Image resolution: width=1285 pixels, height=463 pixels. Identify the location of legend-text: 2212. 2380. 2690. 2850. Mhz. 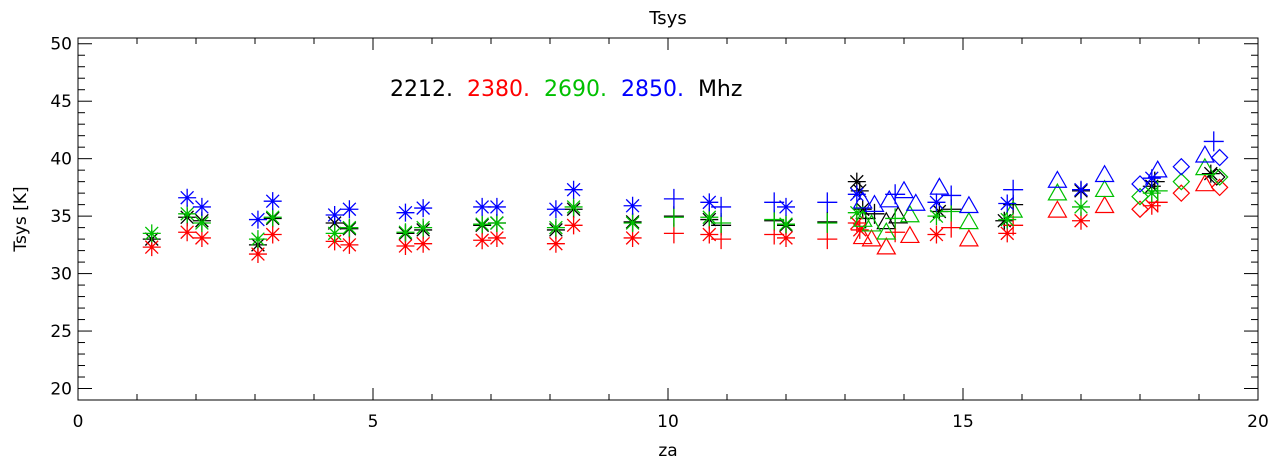
(566, 89).